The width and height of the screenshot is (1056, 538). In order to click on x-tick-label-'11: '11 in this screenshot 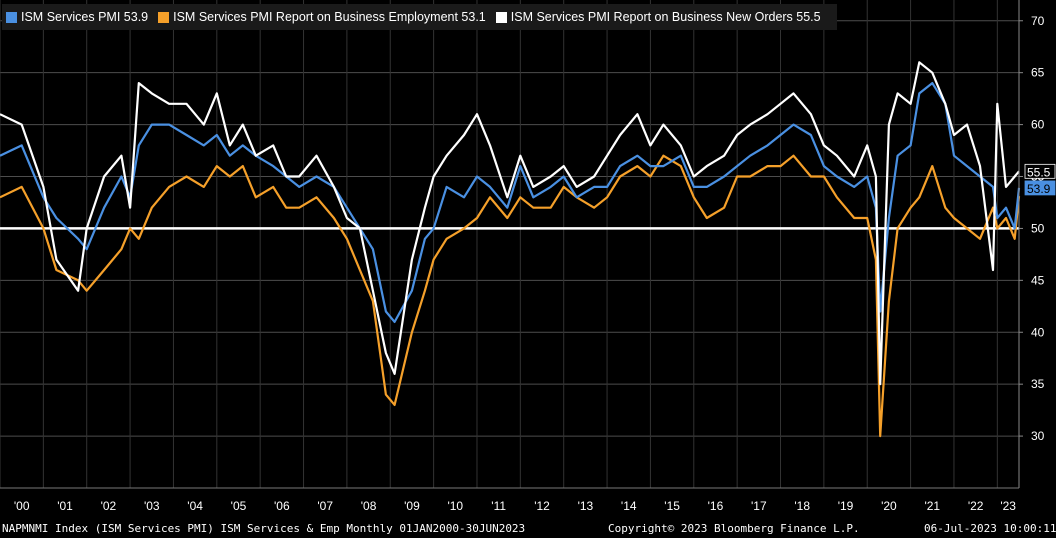, I will do `click(498, 506)`.